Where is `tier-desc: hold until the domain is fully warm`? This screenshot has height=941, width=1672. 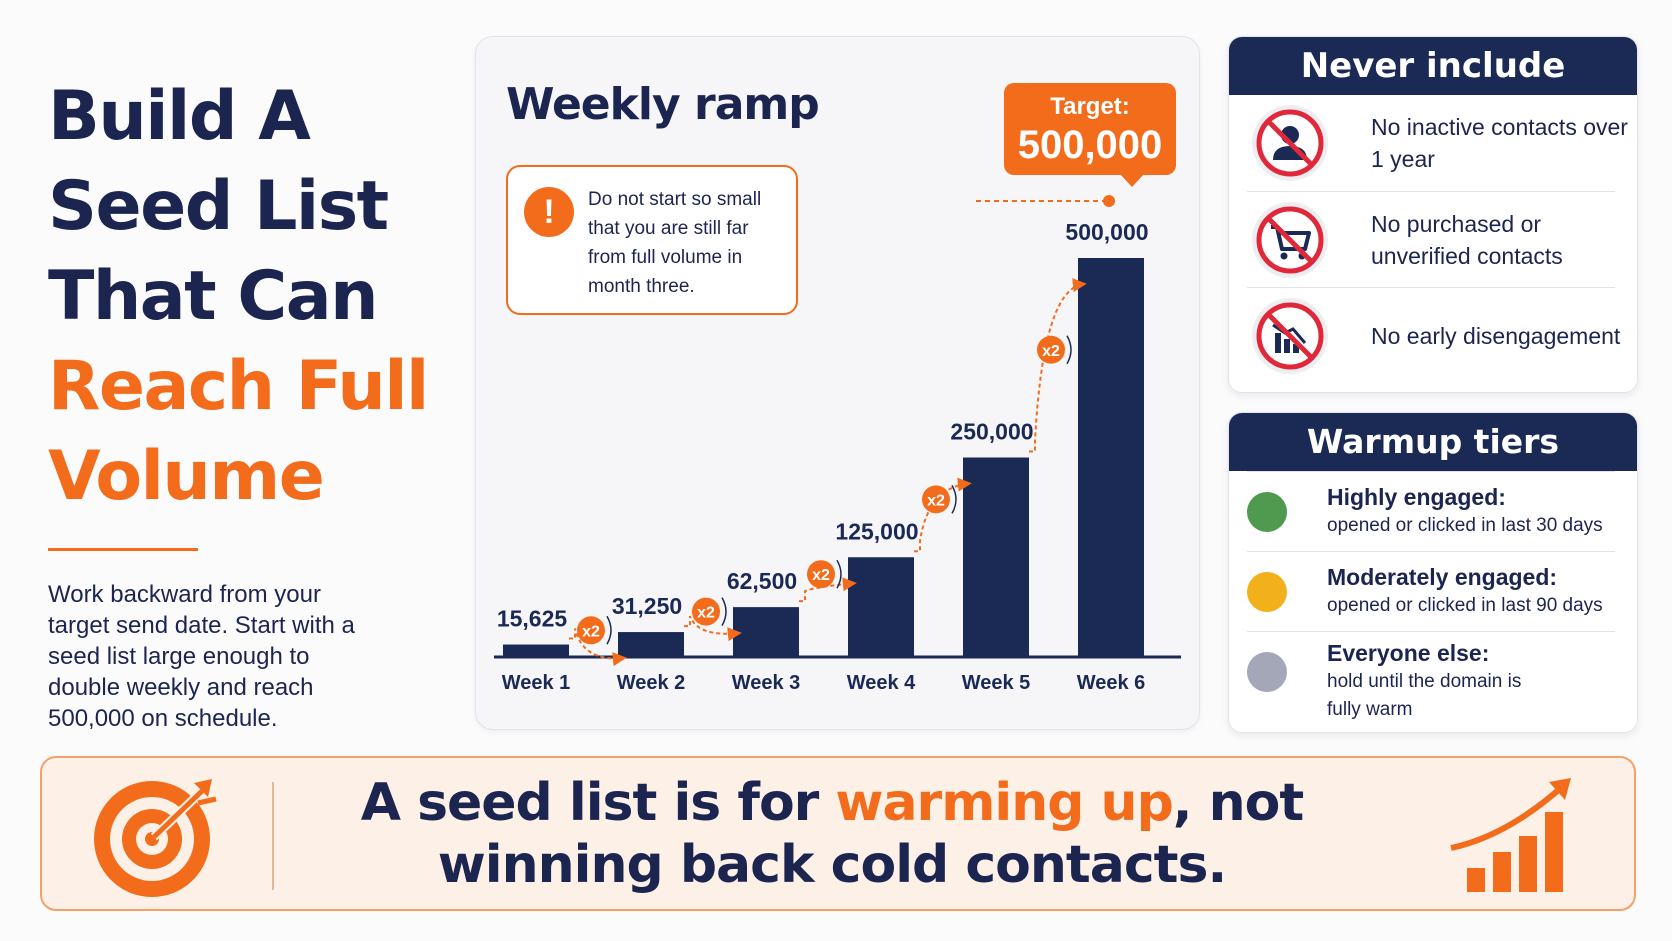 tier-desc: hold until the domain is fully warm is located at coordinates (1424, 695).